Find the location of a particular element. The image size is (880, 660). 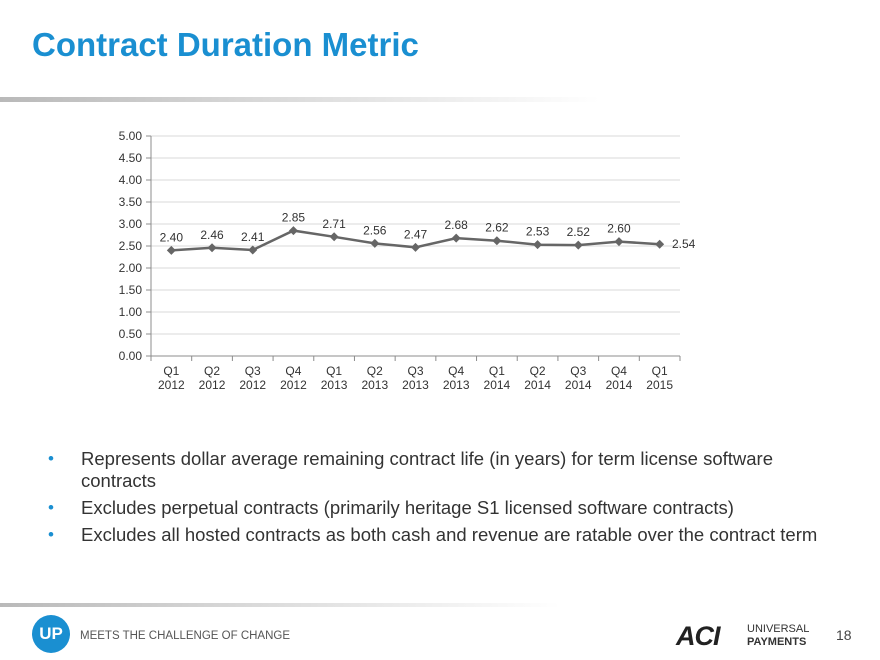

data-label: 2.41 is located at coordinates (253, 237).